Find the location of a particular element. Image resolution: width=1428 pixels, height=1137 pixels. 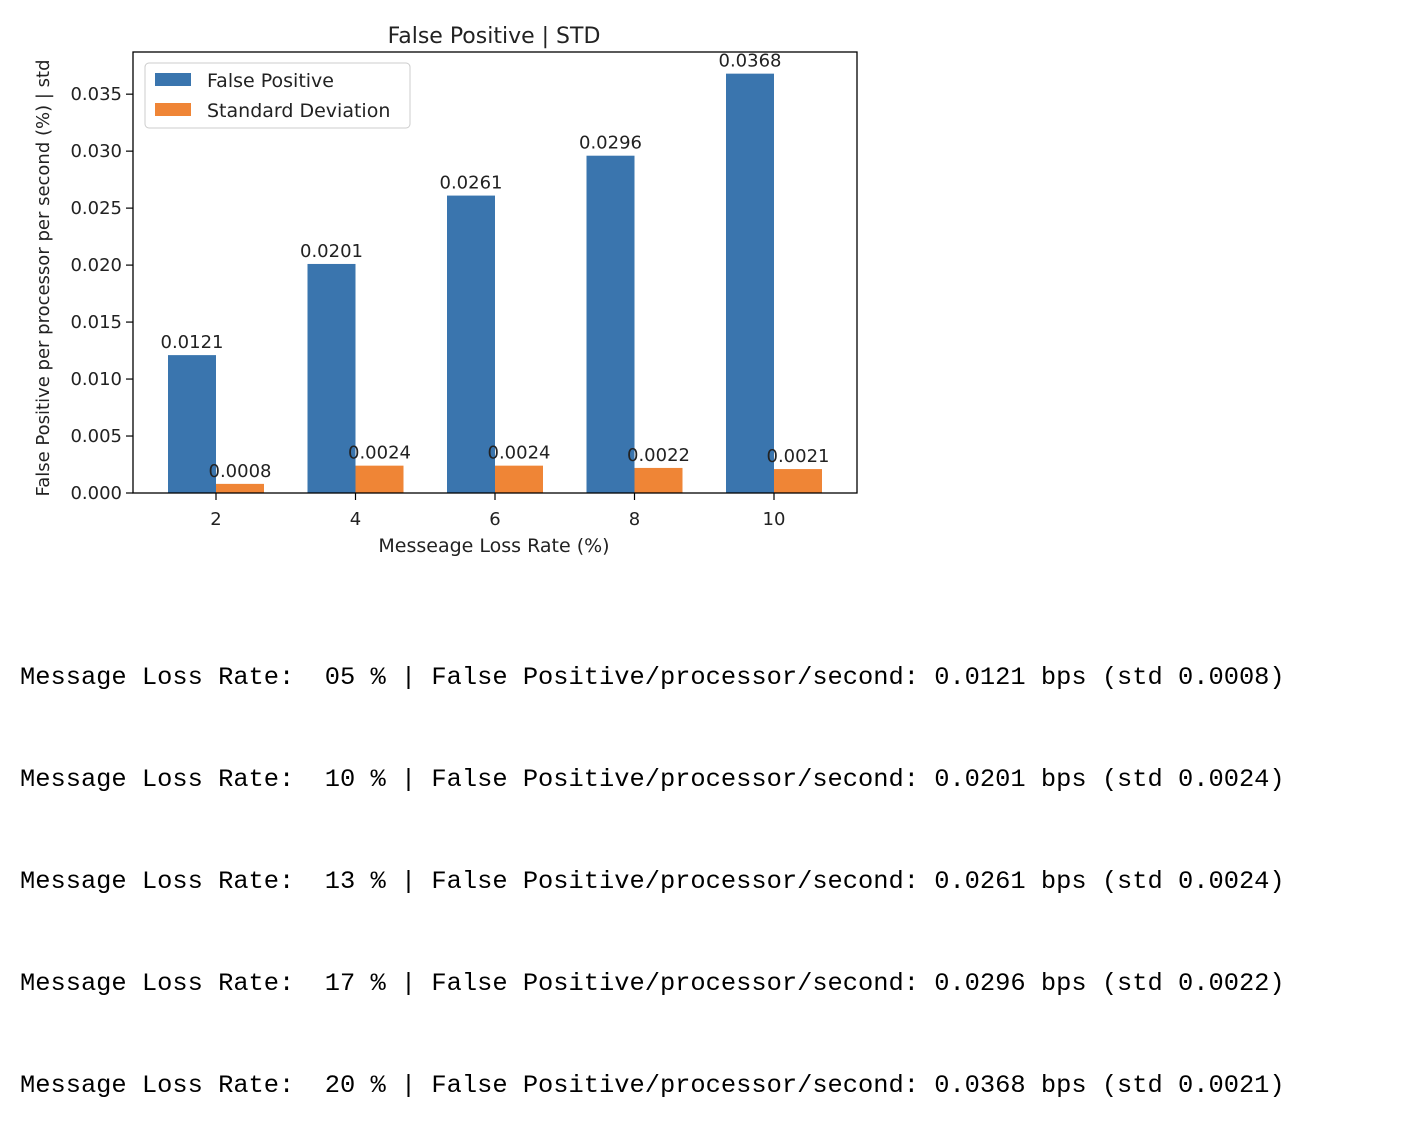

x-tick-label: 10 is located at coordinates (774, 519).